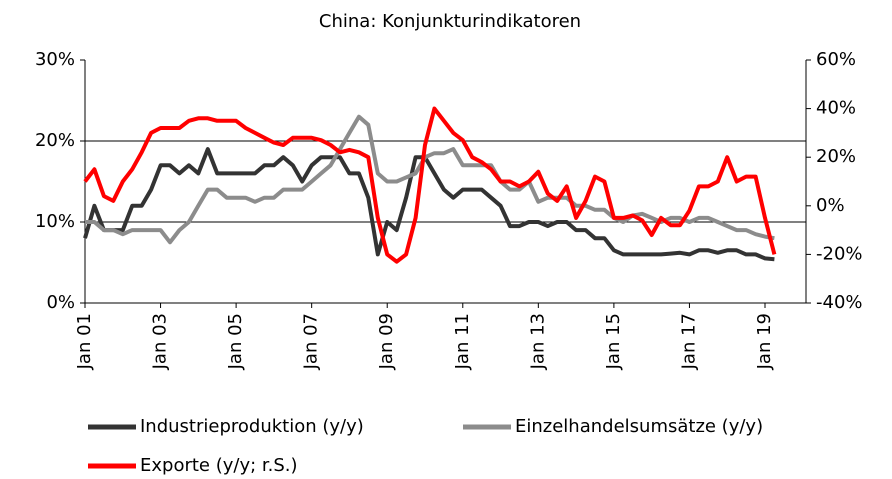 This screenshot has height=479, width=892. I want to click on y2-tick-label: 60%, so click(836, 59).